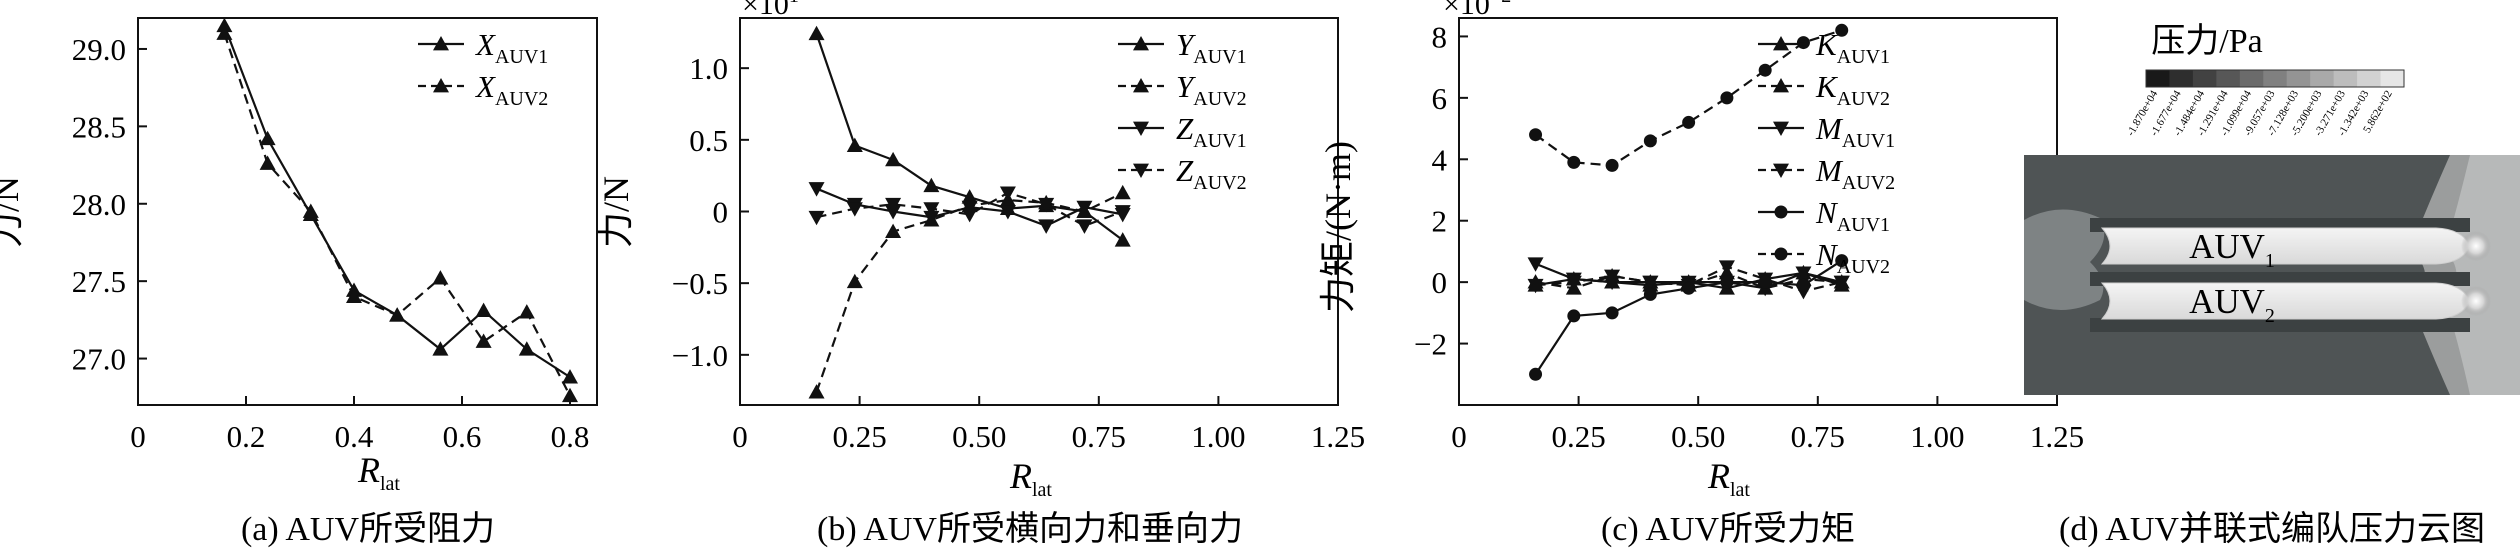  What do you see at coordinates (99, 204) in the screenshot?
I see `y-tick-label: 28.0` at bounding box center [99, 204].